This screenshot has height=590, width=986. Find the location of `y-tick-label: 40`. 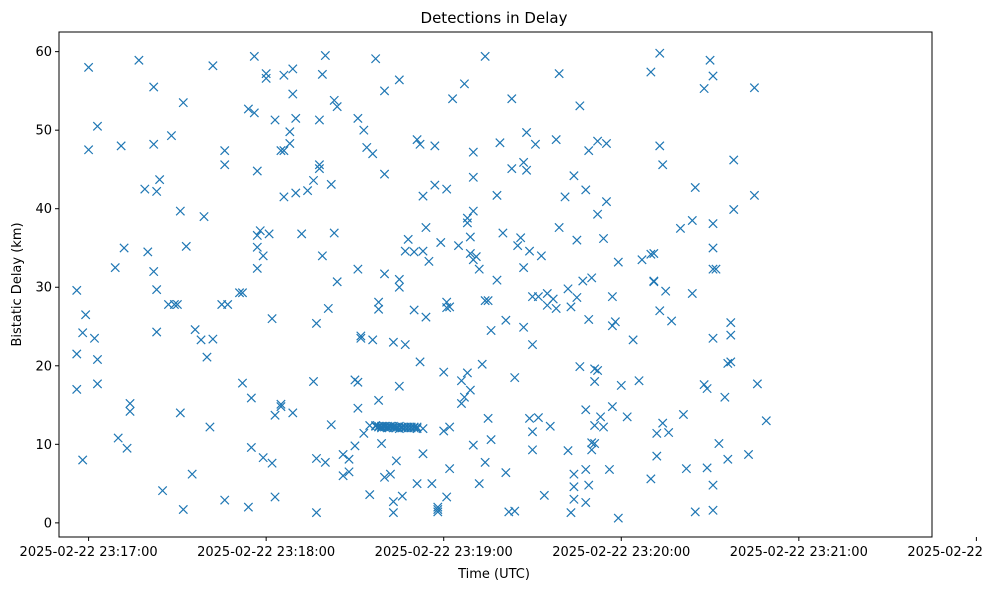

y-tick-label: 40 is located at coordinates (43, 209).